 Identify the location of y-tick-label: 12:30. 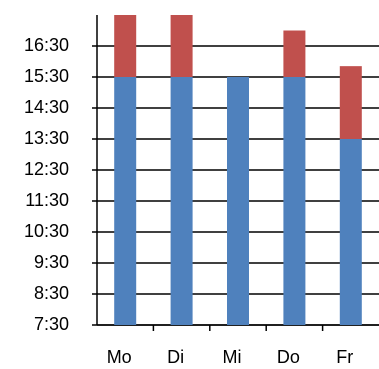
(46, 169).